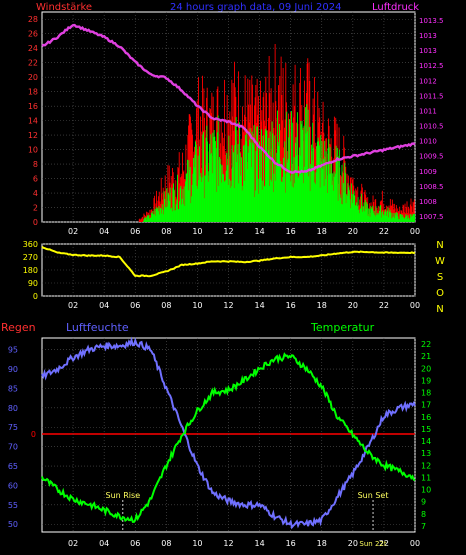 The height and width of the screenshot is (555, 466). Describe the element at coordinates (353, 305) in the screenshot. I see `direction-hour-label: 20` at that location.